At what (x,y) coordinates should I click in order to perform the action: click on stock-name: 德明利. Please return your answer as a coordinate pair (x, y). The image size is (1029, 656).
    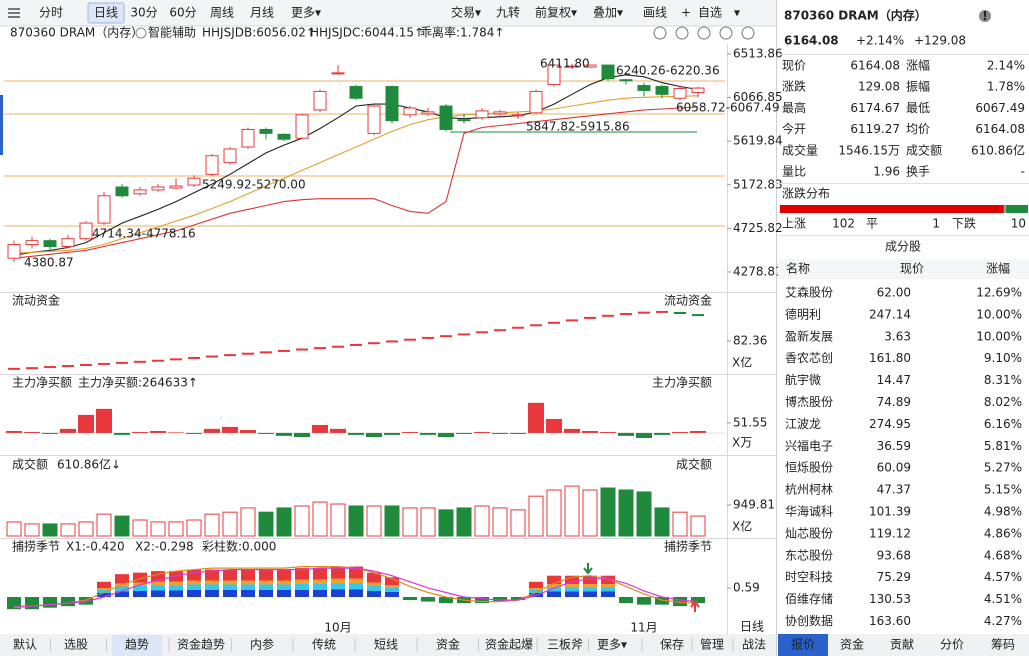
    Looking at the image, I should click on (803, 313).